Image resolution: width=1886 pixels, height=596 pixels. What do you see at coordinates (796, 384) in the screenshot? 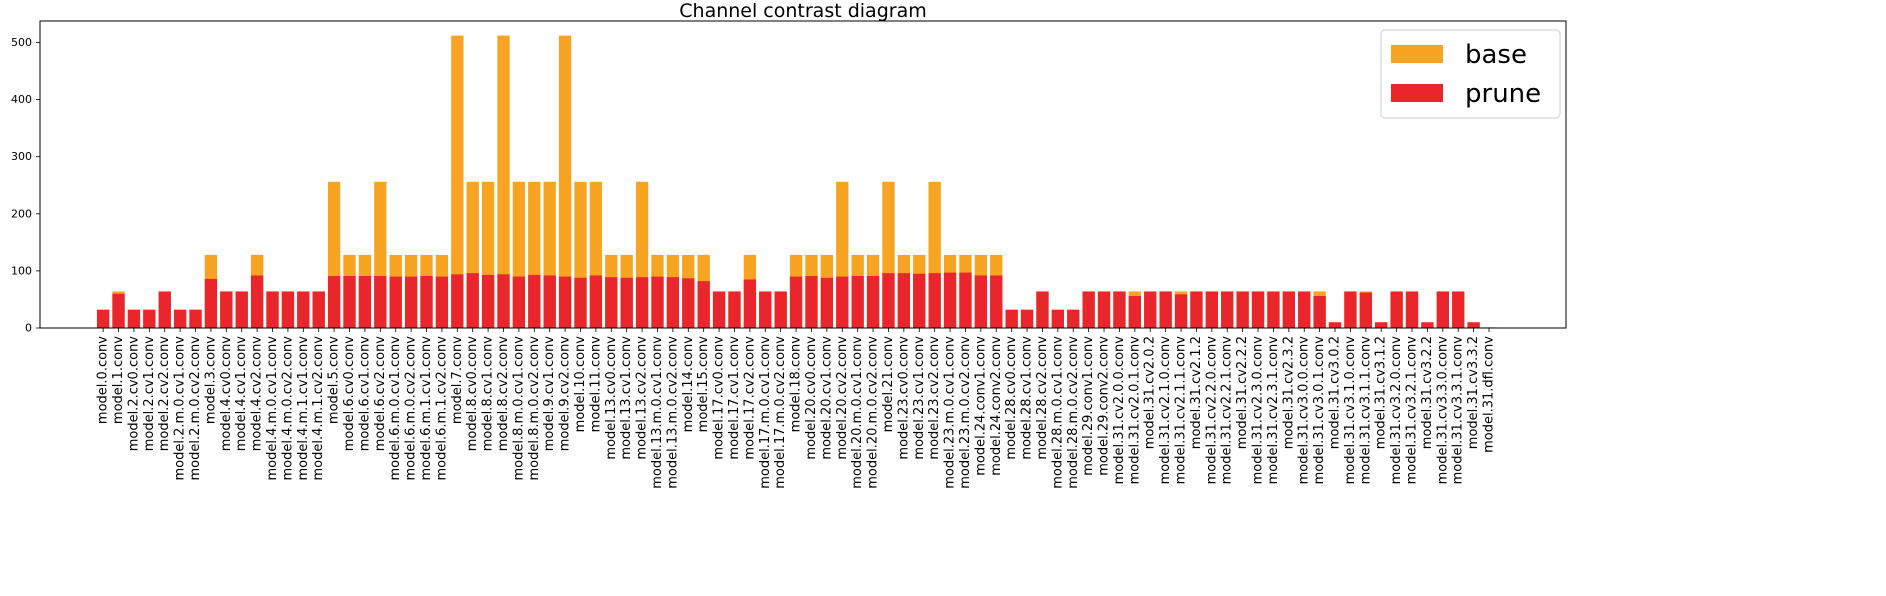
I see `x-tick-label: model.18.conv` at bounding box center [796, 384].